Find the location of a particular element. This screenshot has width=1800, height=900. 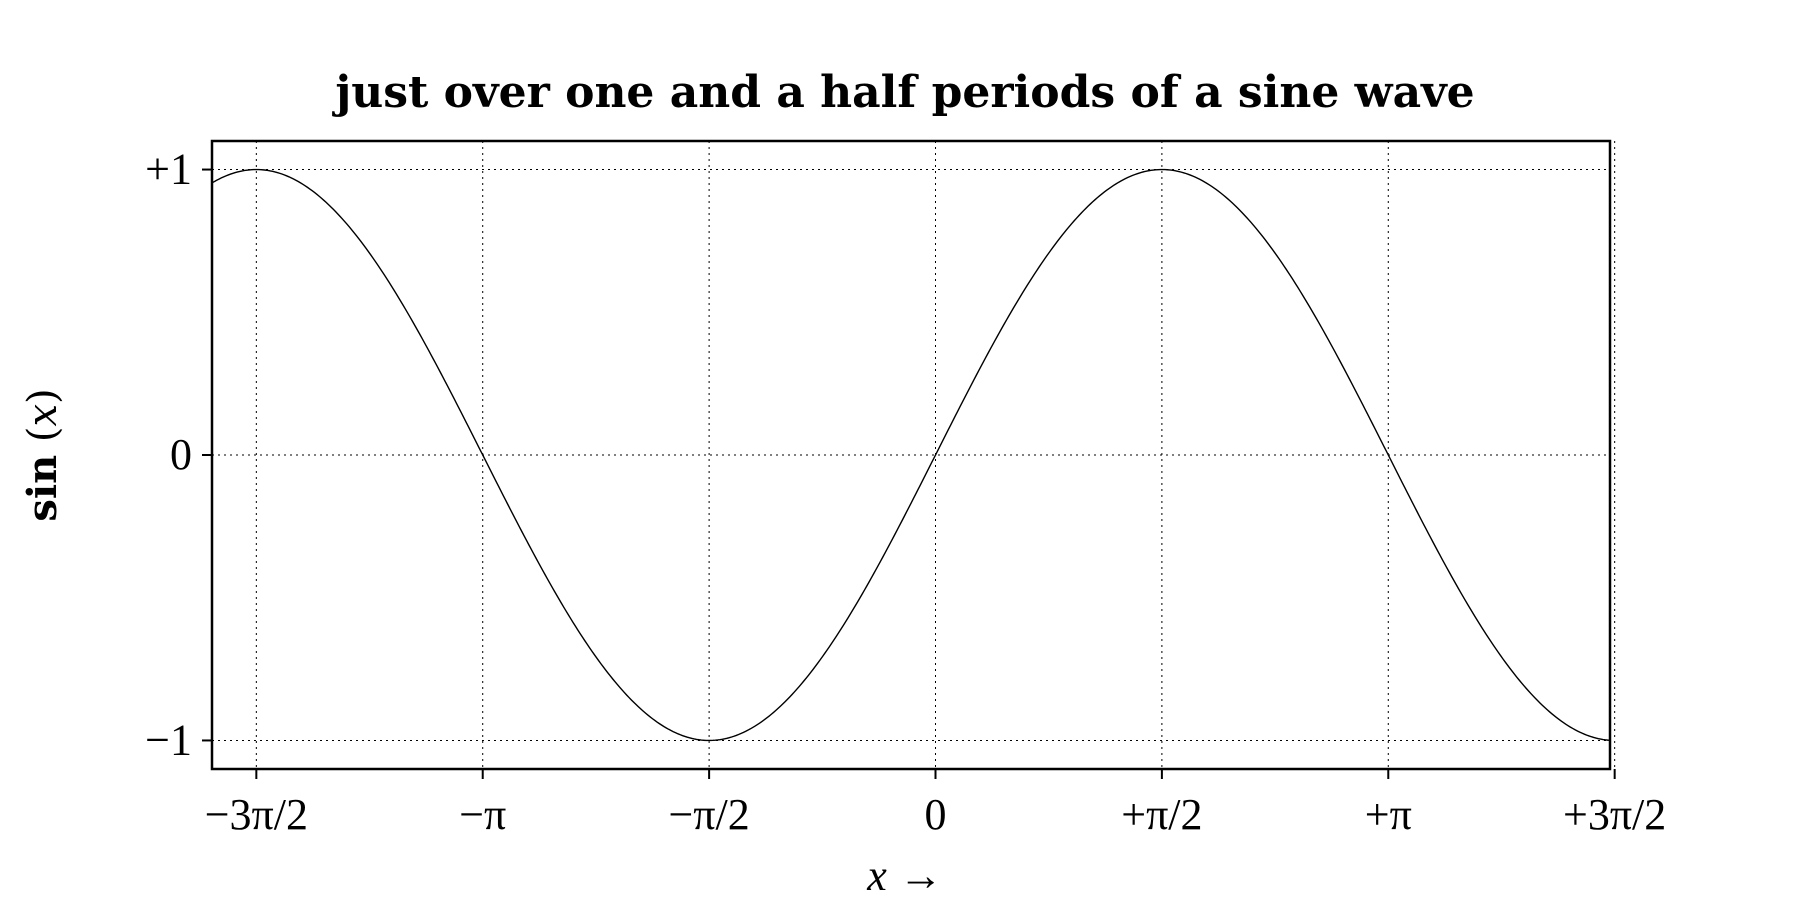

y-tick-label: 0 is located at coordinates (181, 454).